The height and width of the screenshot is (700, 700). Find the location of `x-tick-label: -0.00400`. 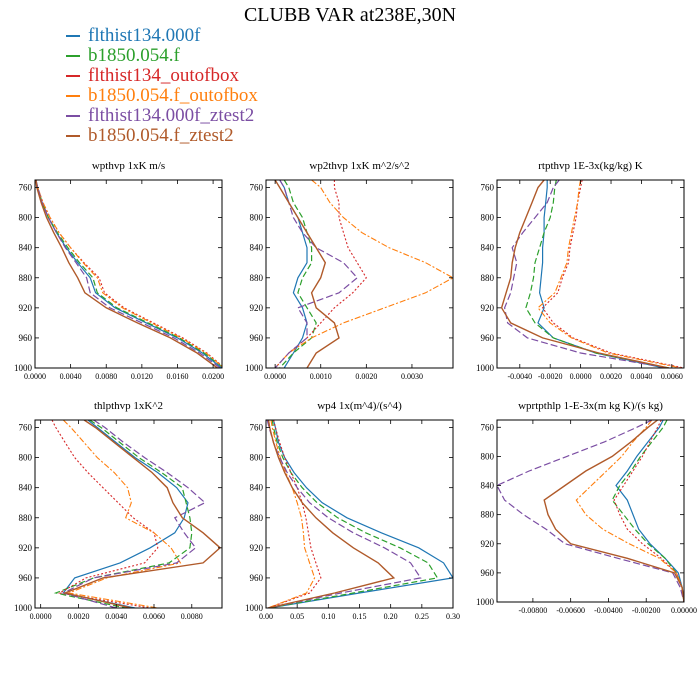

x-tick-label: -0.00400 is located at coordinates (608, 610).